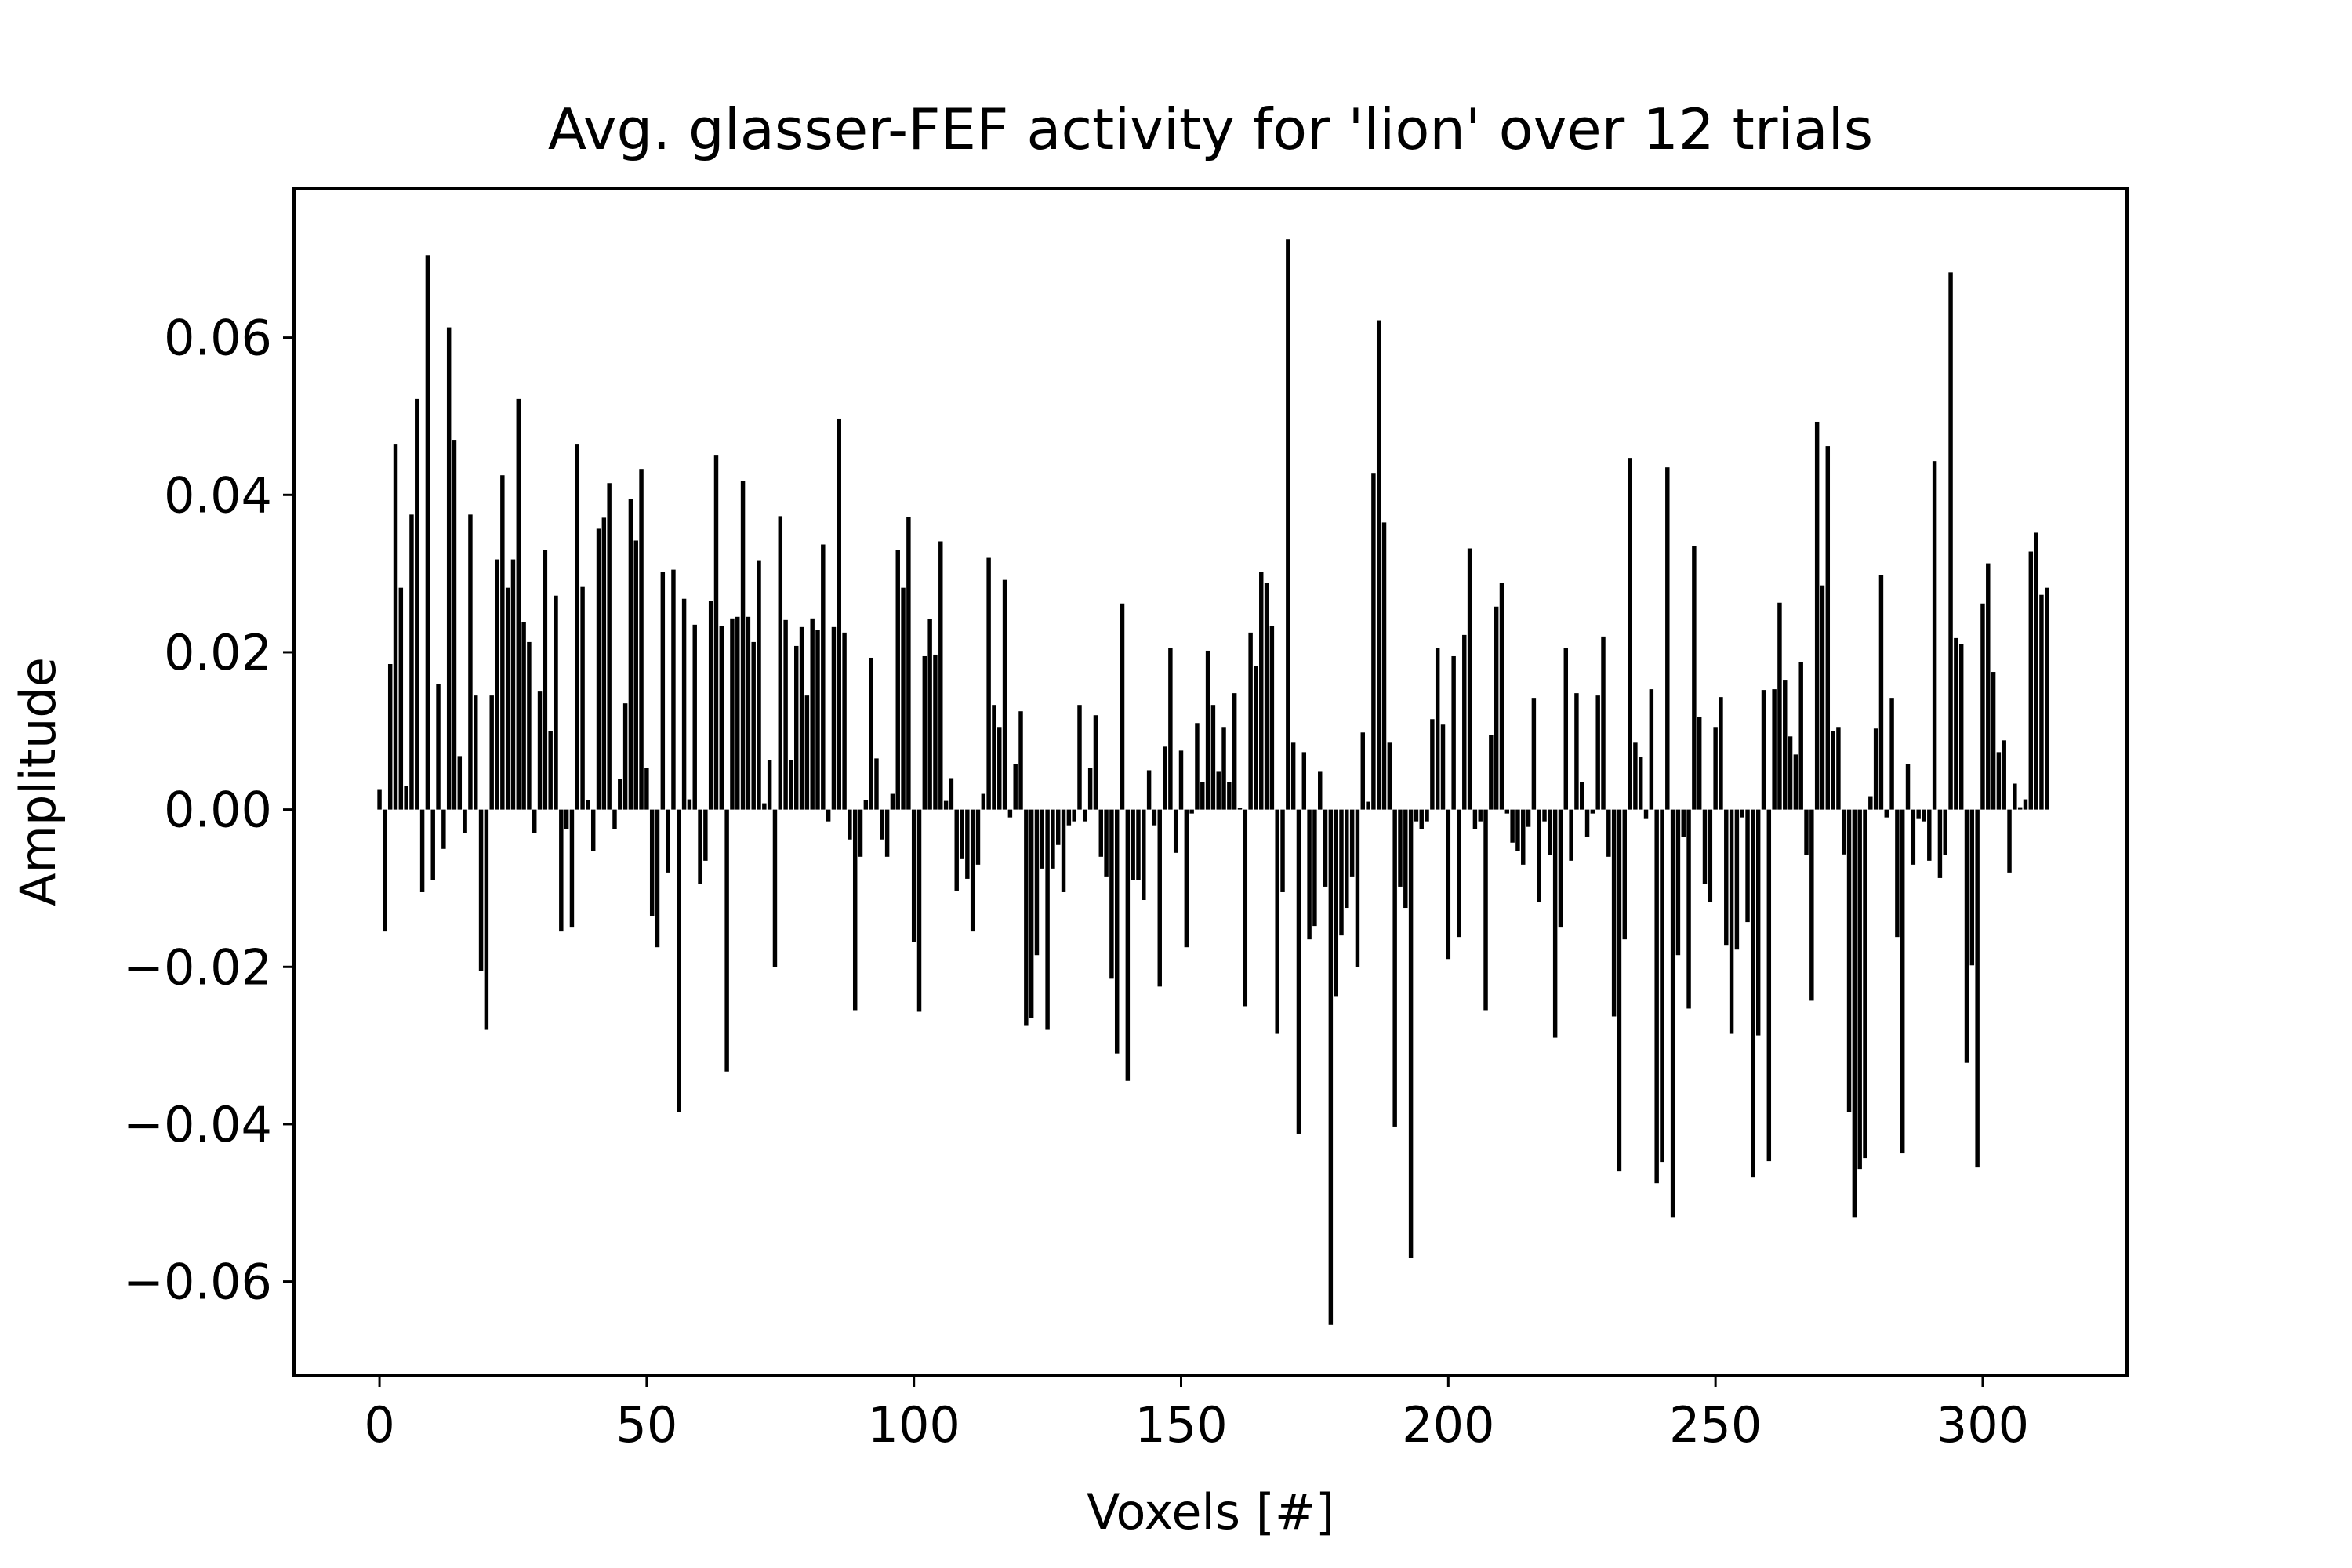  Describe the element at coordinates (197, 1124) in the screenshot. I see `y-tick-label: −0.04` at that location.